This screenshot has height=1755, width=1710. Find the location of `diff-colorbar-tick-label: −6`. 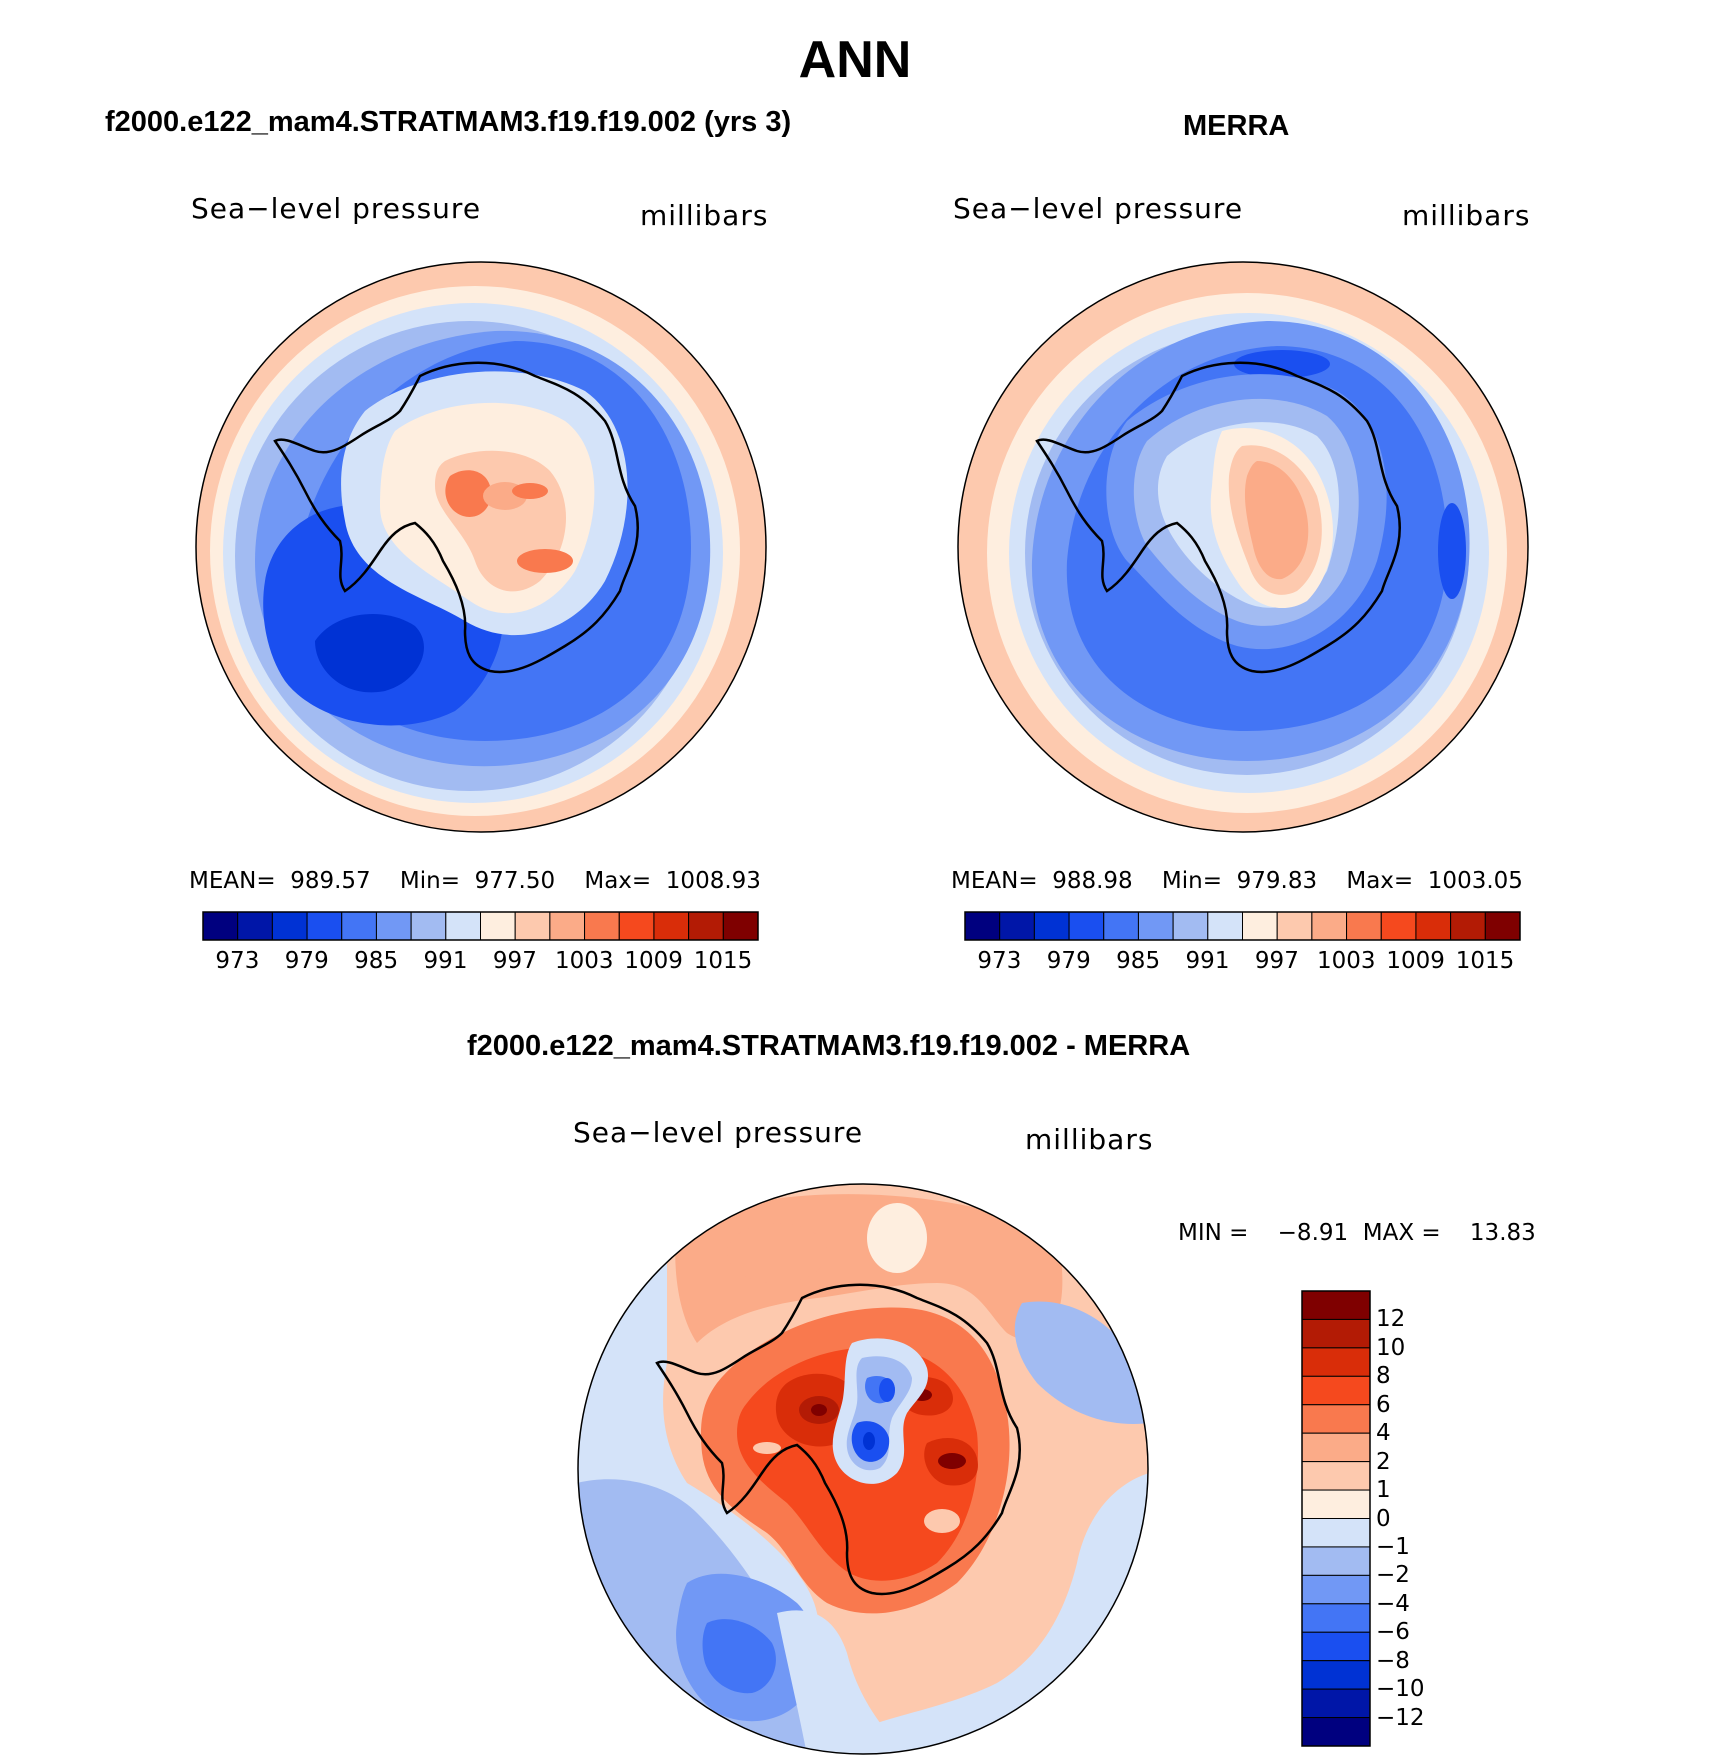

diff-colorbar-tick-label: −6 is located at coordinates (1393, 1632).